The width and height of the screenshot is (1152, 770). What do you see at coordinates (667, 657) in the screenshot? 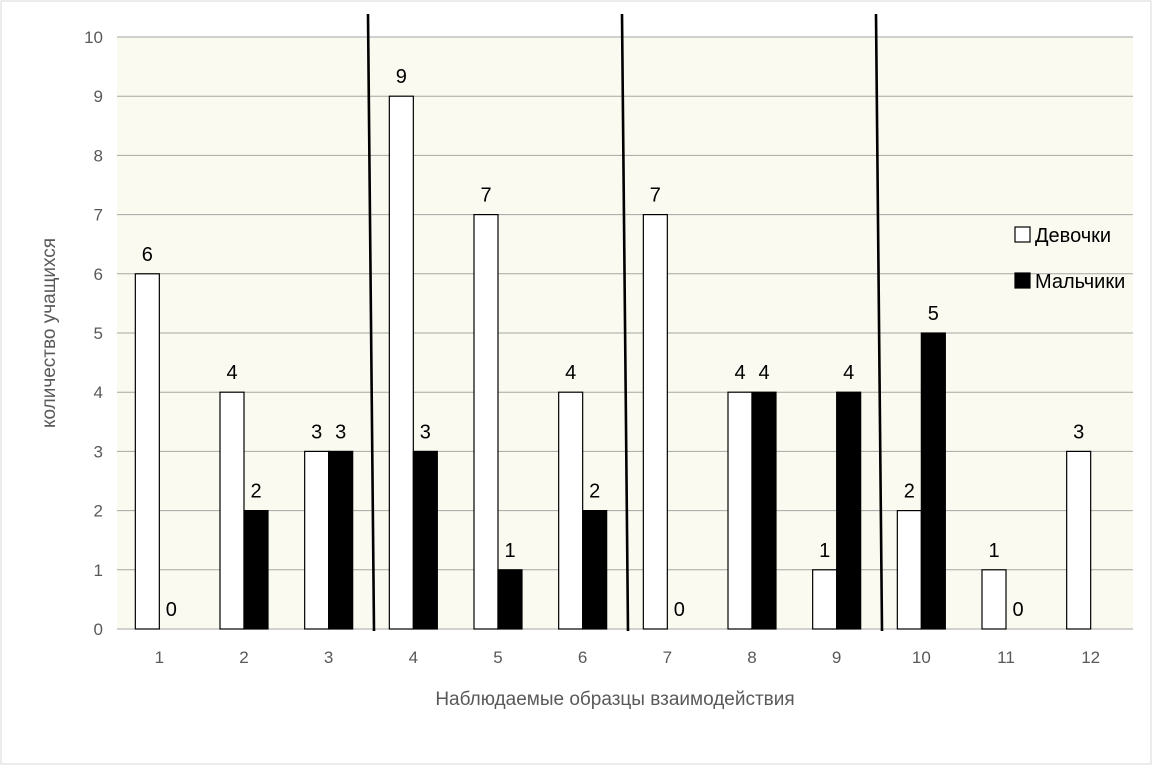
I see `x-tick-label: 7` at bounding box center [667, 657].